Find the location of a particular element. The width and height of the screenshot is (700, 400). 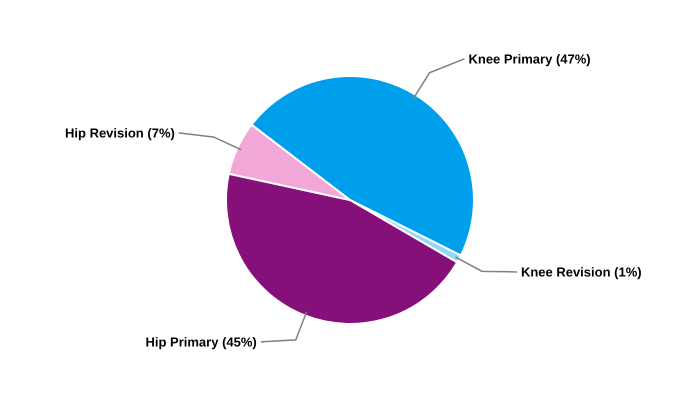

data-label: (47%) is located at coordinates (573, 58).